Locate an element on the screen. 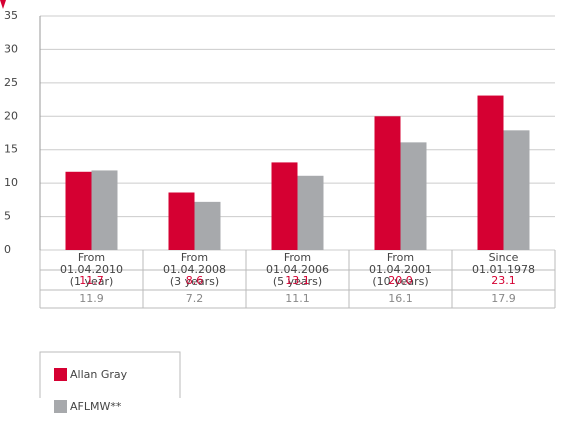  x-tick-label: (10 years) is located at coordinates (400, 281).